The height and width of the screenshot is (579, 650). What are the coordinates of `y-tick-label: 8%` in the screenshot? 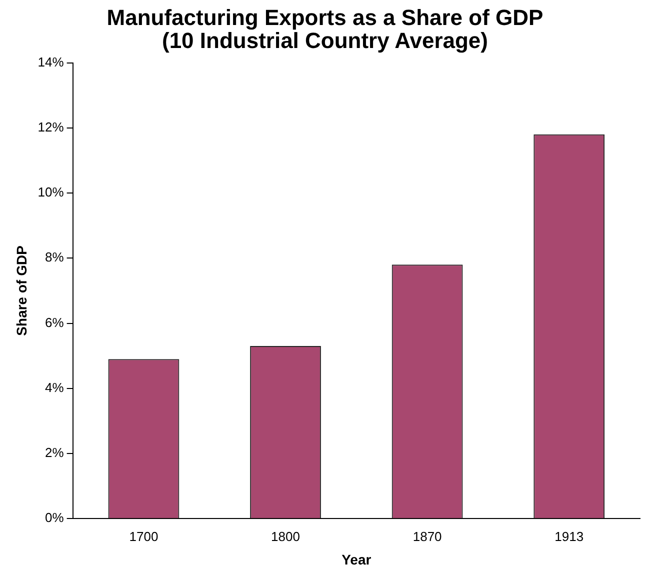 It's located at (54, 257).